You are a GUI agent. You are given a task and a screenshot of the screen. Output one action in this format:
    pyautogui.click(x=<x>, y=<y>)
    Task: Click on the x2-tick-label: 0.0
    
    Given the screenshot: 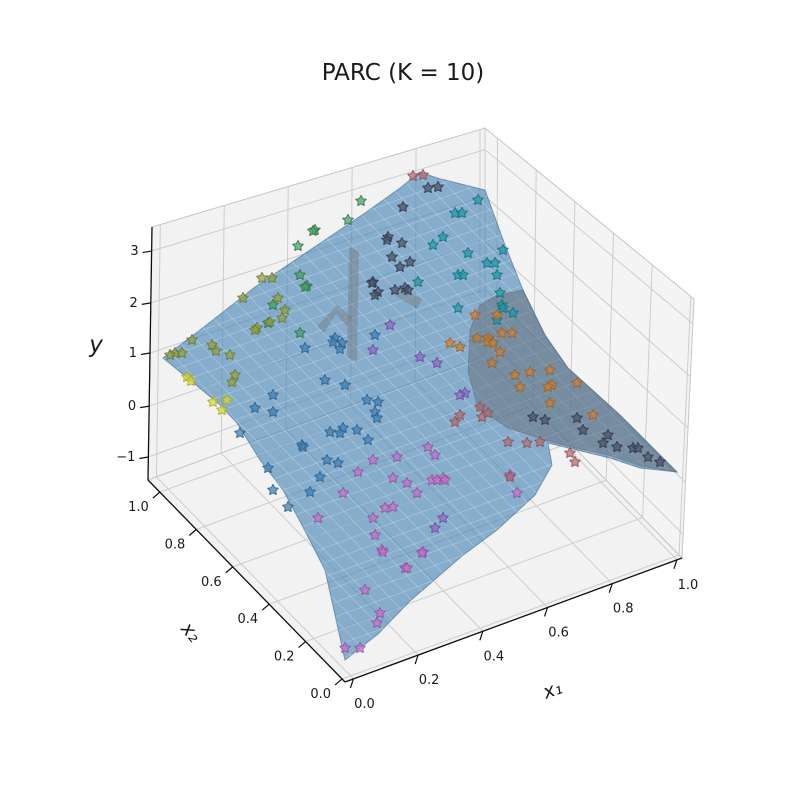 What is the action you would take?
    pyautogui.click(x=320, y=694)
    